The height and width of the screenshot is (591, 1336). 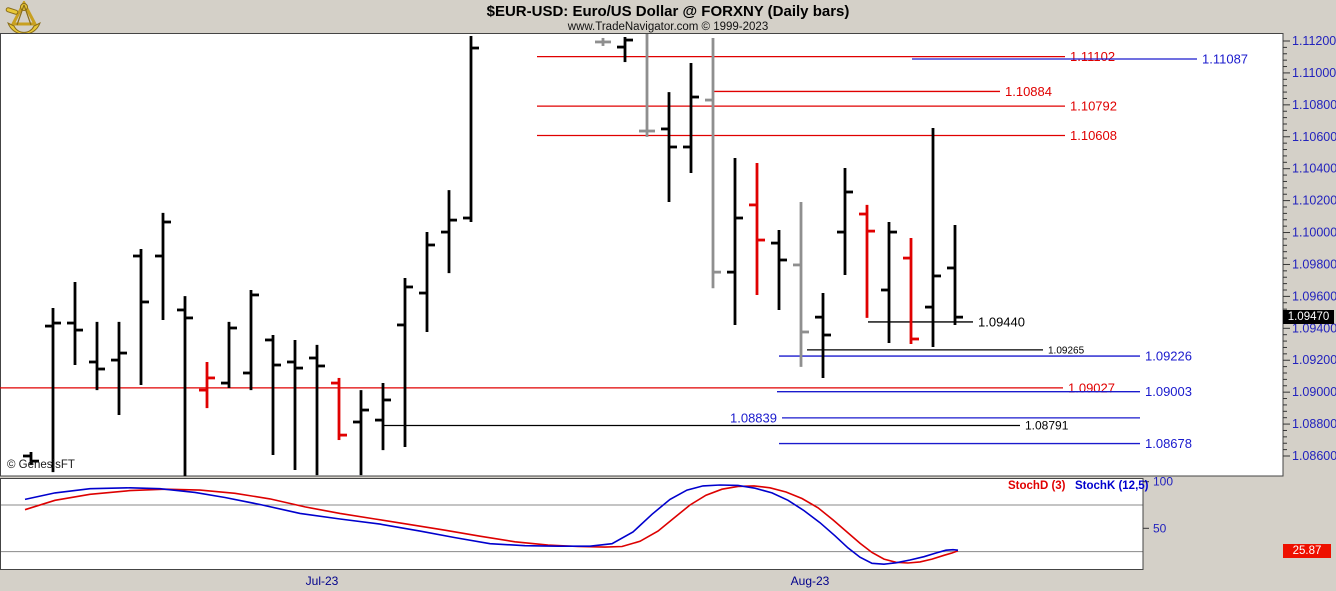 I want to click on stochd-line, so click(x=491, y=524).